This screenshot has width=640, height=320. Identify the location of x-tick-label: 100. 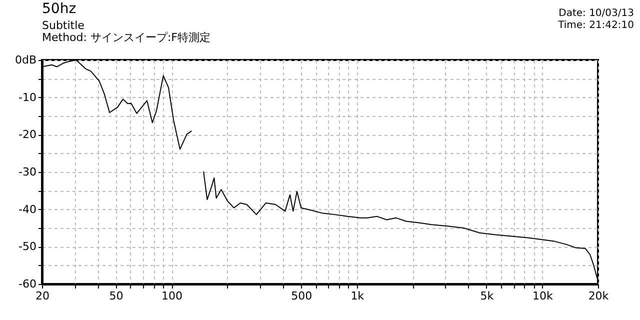
(172, 296).